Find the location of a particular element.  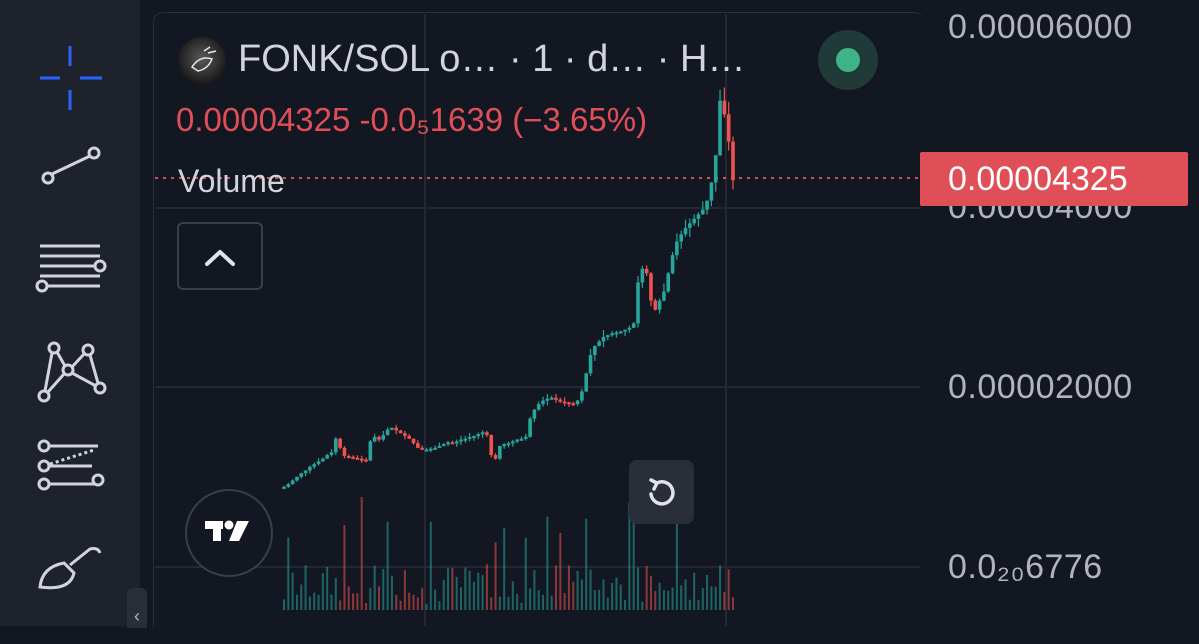

sidebar-toggle-button: ‹ is located at coordinates (137, 608).